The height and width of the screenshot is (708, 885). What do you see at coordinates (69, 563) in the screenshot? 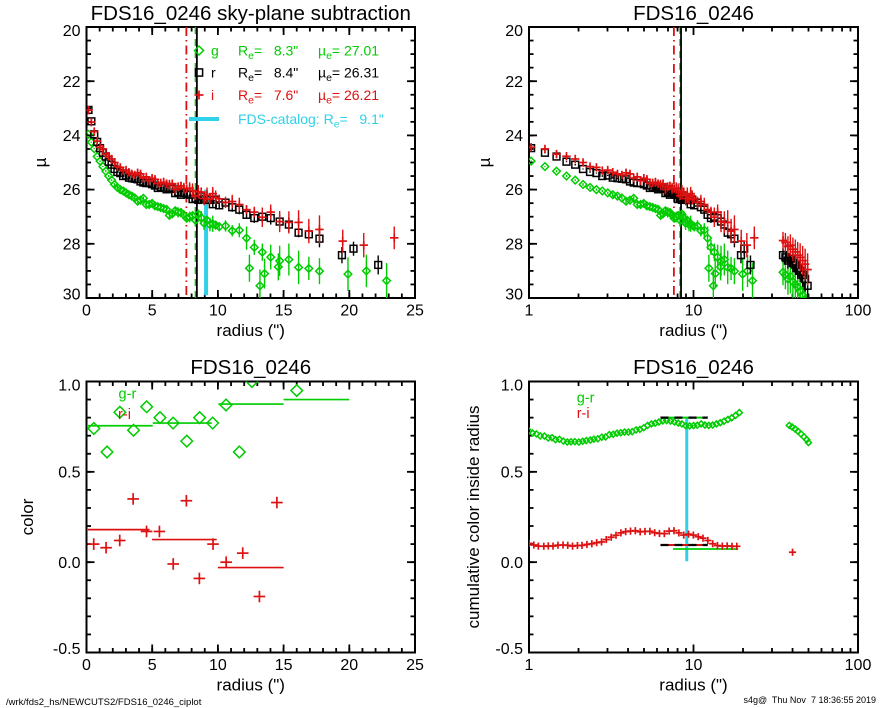
I see `y-tick-label: 0.0` at bounding box center [69, 563].